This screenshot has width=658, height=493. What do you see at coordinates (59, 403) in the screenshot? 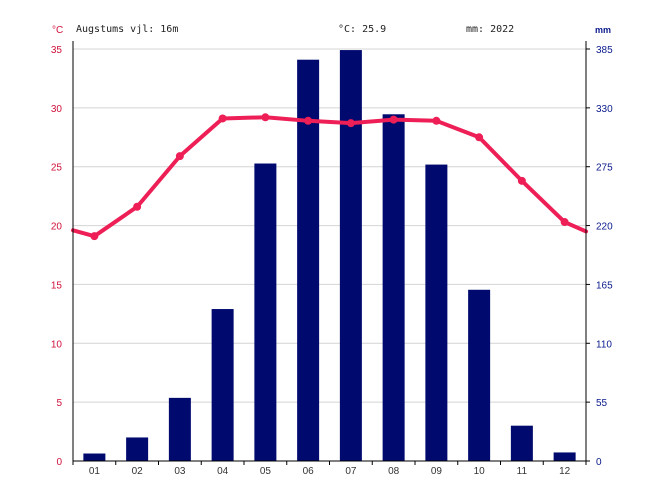
I see `left-tick-label: 5` at bounding box center [59, 403].